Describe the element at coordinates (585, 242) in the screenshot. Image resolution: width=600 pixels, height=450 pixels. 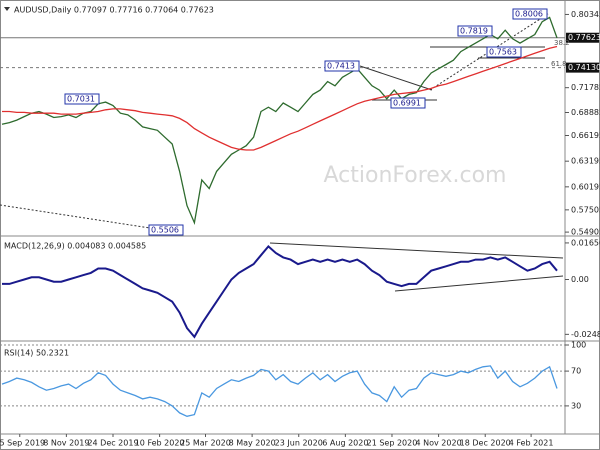
I see `y-tick-label: 0.016567` at that location.